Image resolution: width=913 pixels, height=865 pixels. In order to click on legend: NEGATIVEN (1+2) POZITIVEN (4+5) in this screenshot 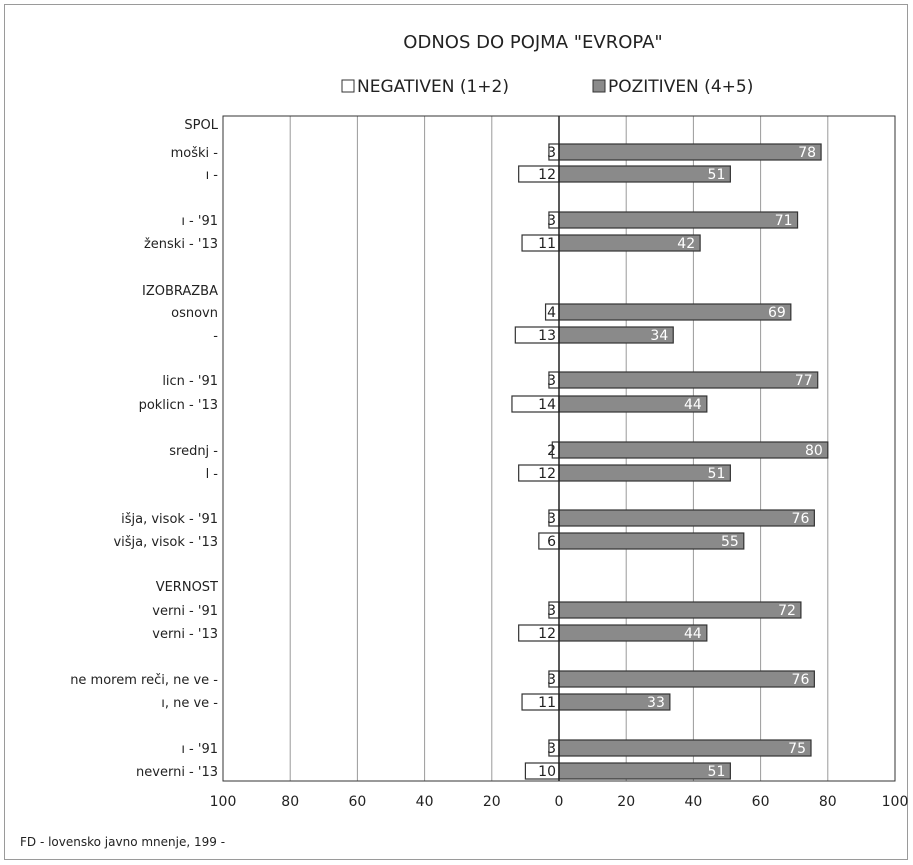, I will do `click(547, 87)`.